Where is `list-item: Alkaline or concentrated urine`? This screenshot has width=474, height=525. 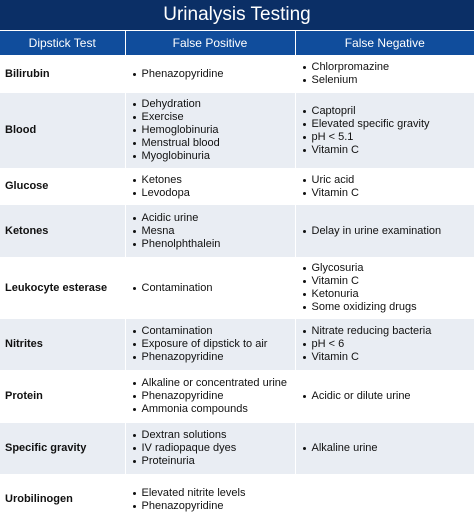 list-item: Alkaline or concentrated urine is located at coordinates (211, 383).